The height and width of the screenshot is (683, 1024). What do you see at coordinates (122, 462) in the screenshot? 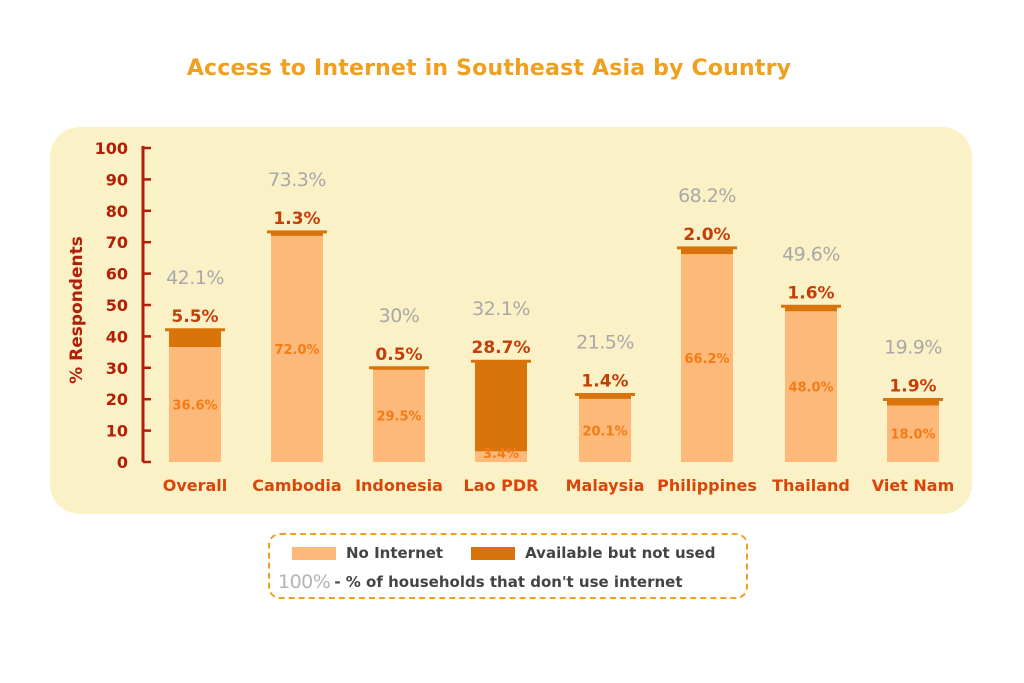
I see `y-tick-label: 0` at bounding box center [122, 462].